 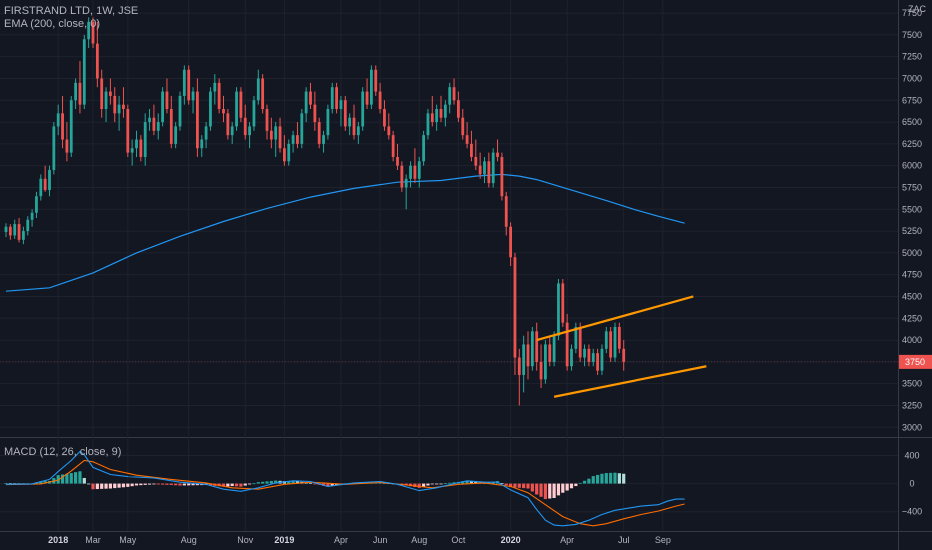 What do you see at coordinates (912, 35) in the screenshot?
I see `price-tick-label: 7500` at bounding box center [912, 35].